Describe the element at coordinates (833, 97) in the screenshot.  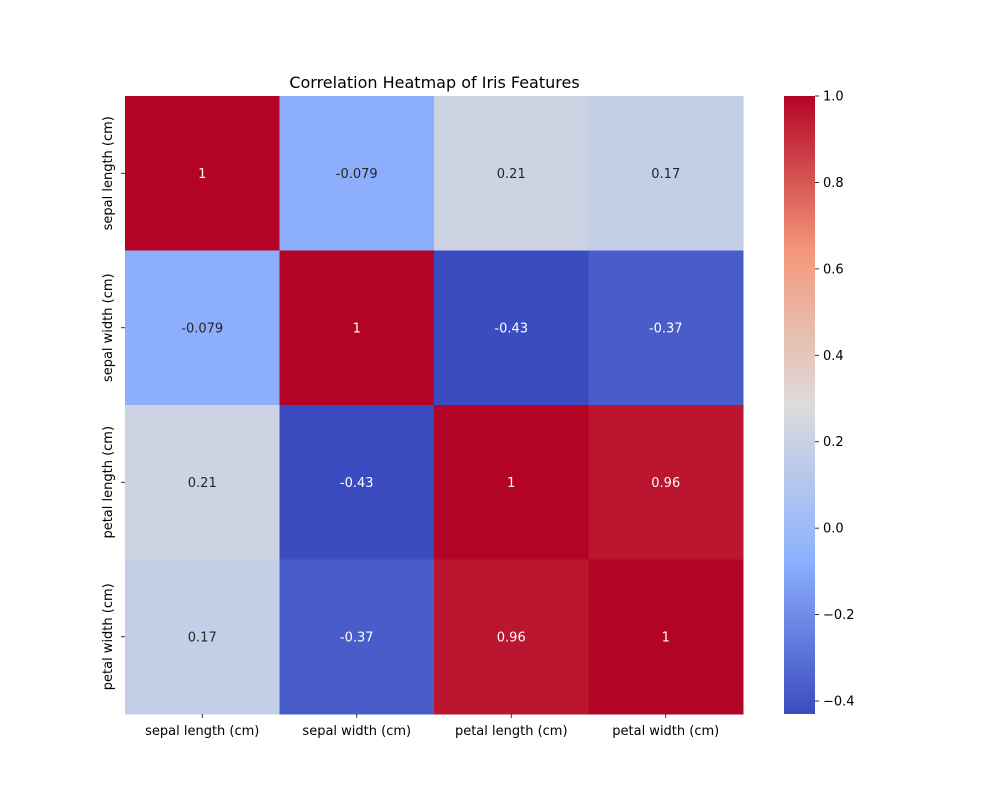
I see `colorbar-tick-label: 1.0` at that location.